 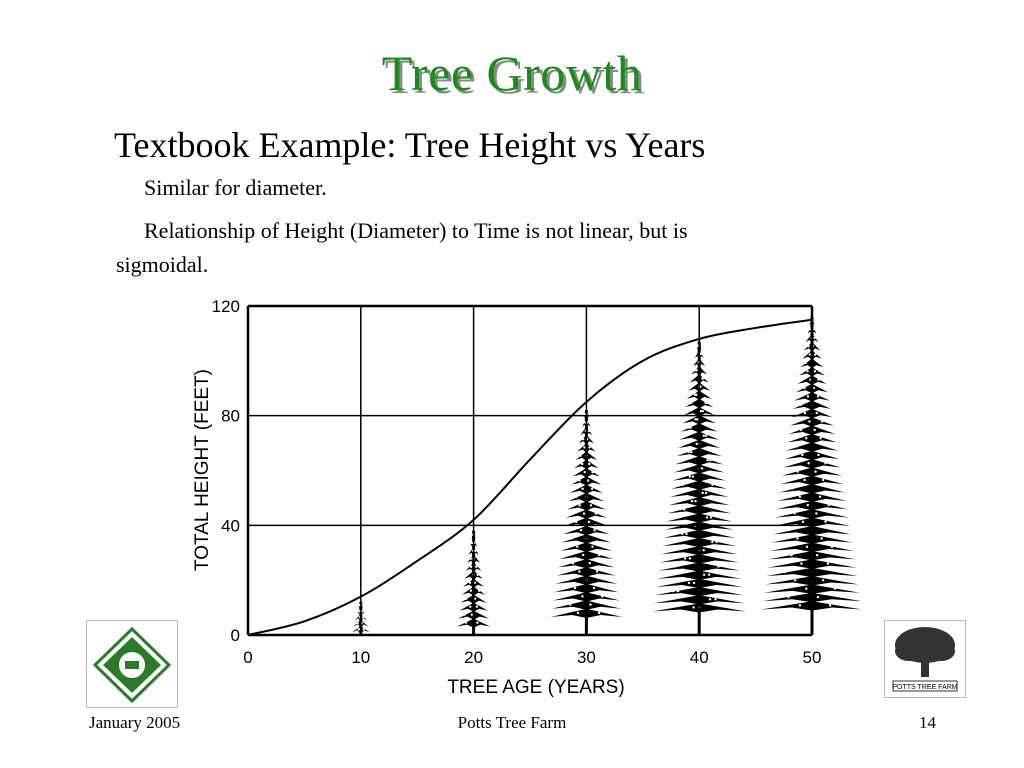 I want to click on y-tick-label: 40, so click(x=230, y=525).